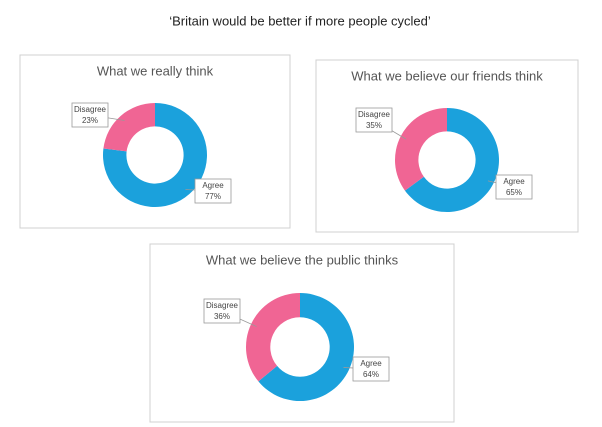 The width and height of the screenshot is (602, 427). I want to click on label-value: 36%, so click(222, 316).